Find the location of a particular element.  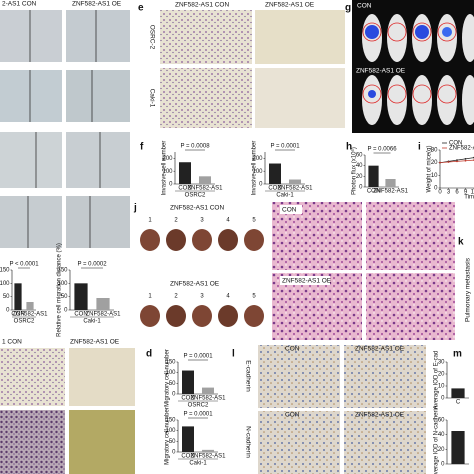

y-axis-label: Relative cell migration distance (%) is located at coordinates (60, 290).